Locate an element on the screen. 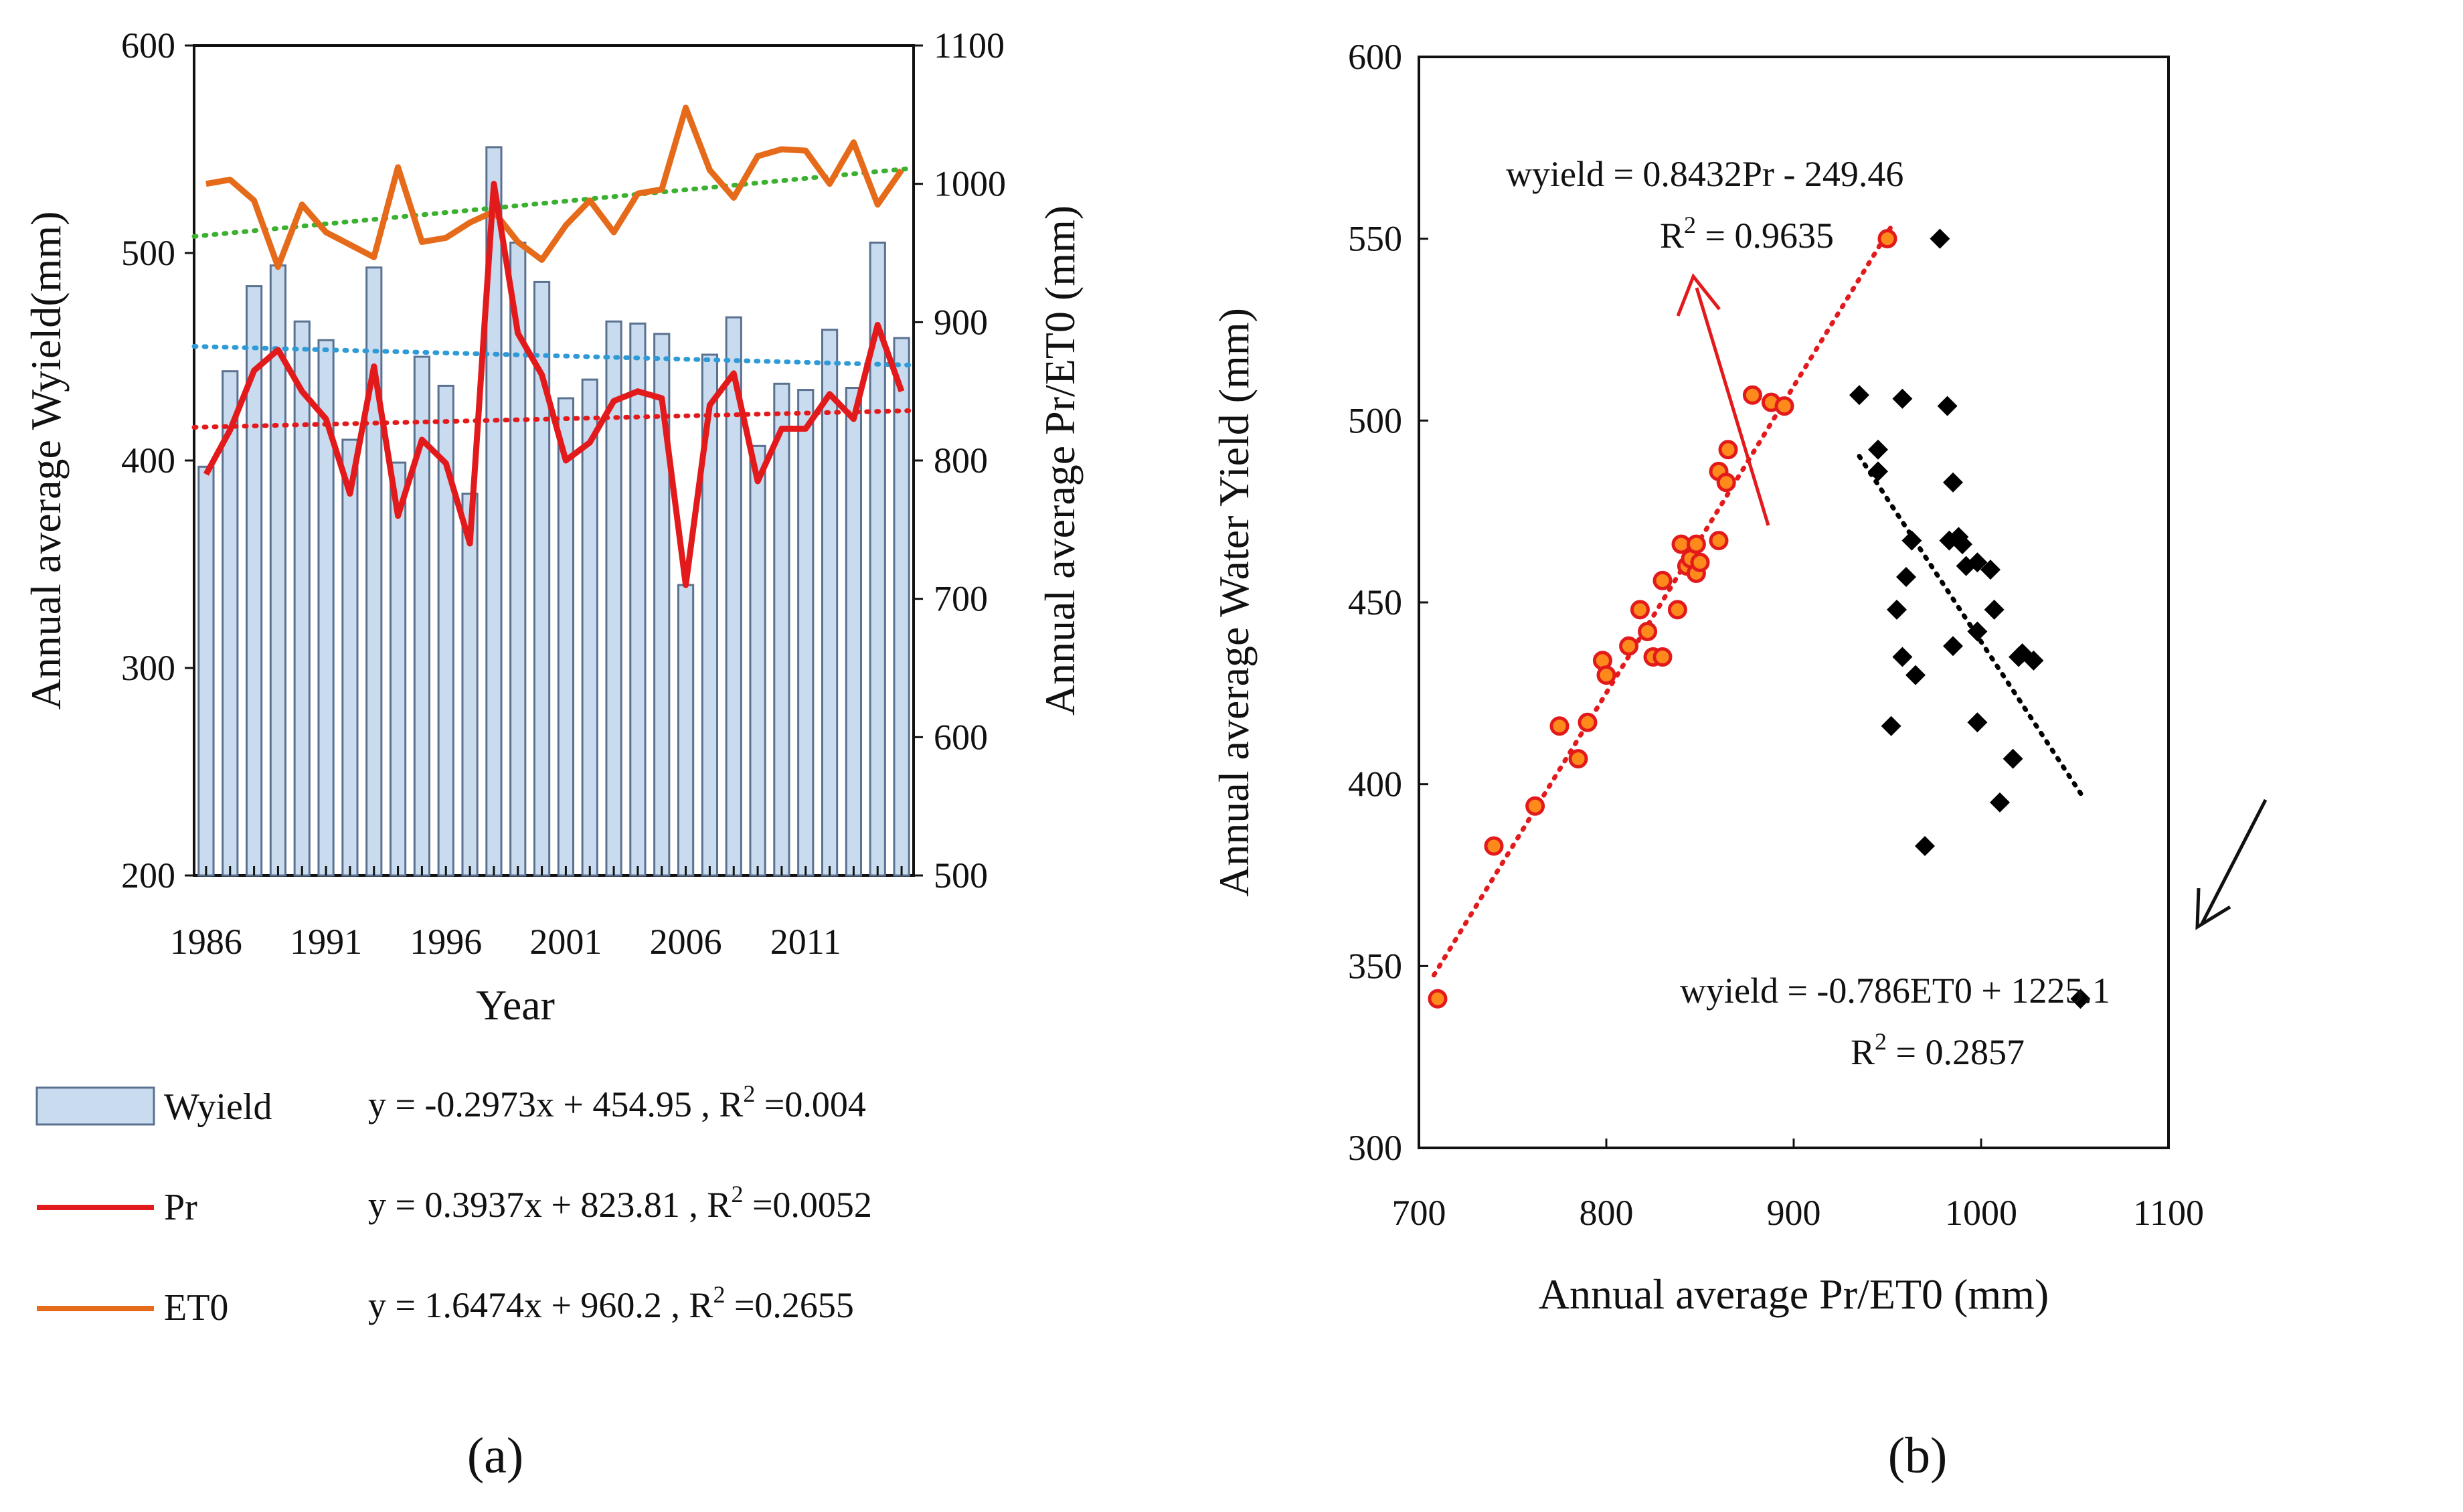 This screenshot has height=1512, width=2463. fit-line-pr is located at coordinates (1662, 601).